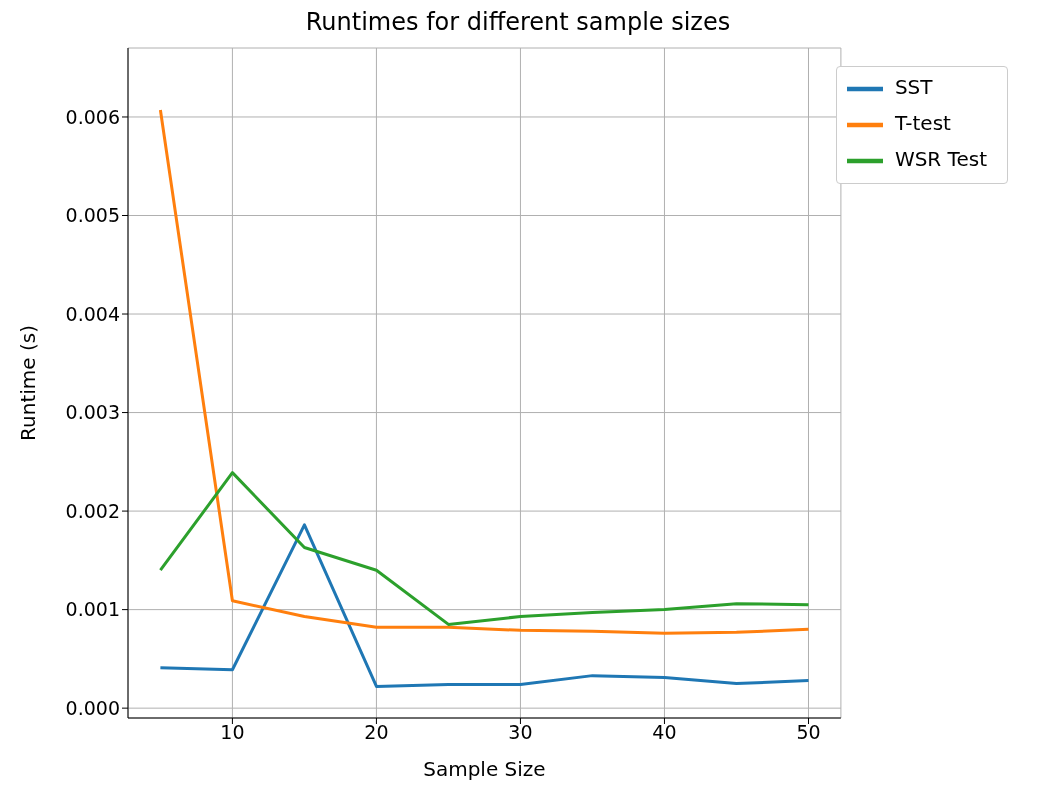 The height and width of the screenshot is (803, 1038). Describe the element at coordinates (92, 412) in the screenshot. I see `y-tick-label: 0.003` at that location.